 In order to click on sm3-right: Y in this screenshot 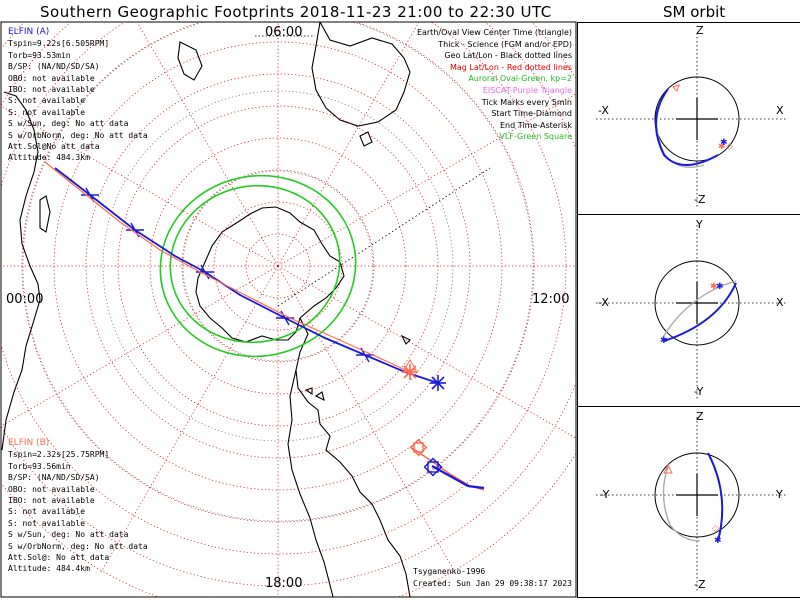, I will do `click(779, 494)`.